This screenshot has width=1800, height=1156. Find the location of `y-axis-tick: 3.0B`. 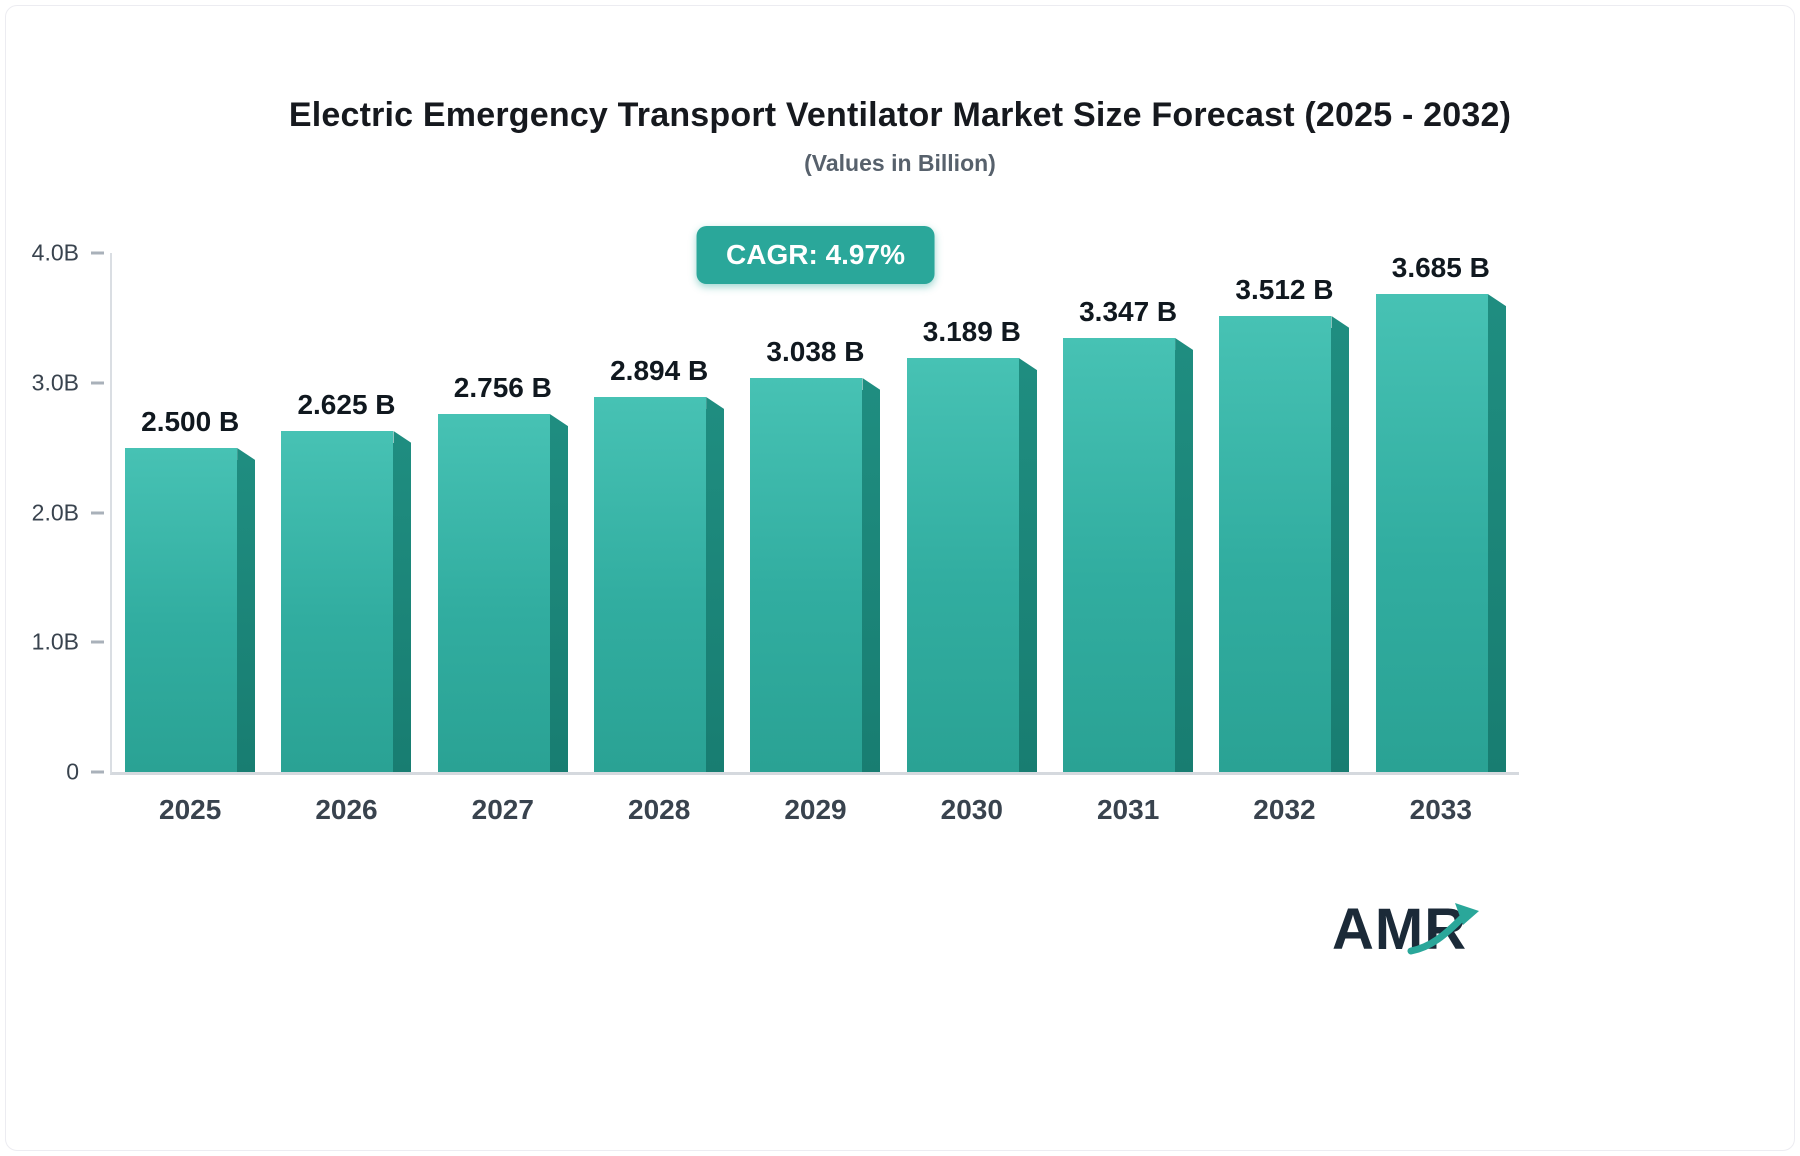

y-axis-tick: 3.0B is located at coordinates (52, 382).